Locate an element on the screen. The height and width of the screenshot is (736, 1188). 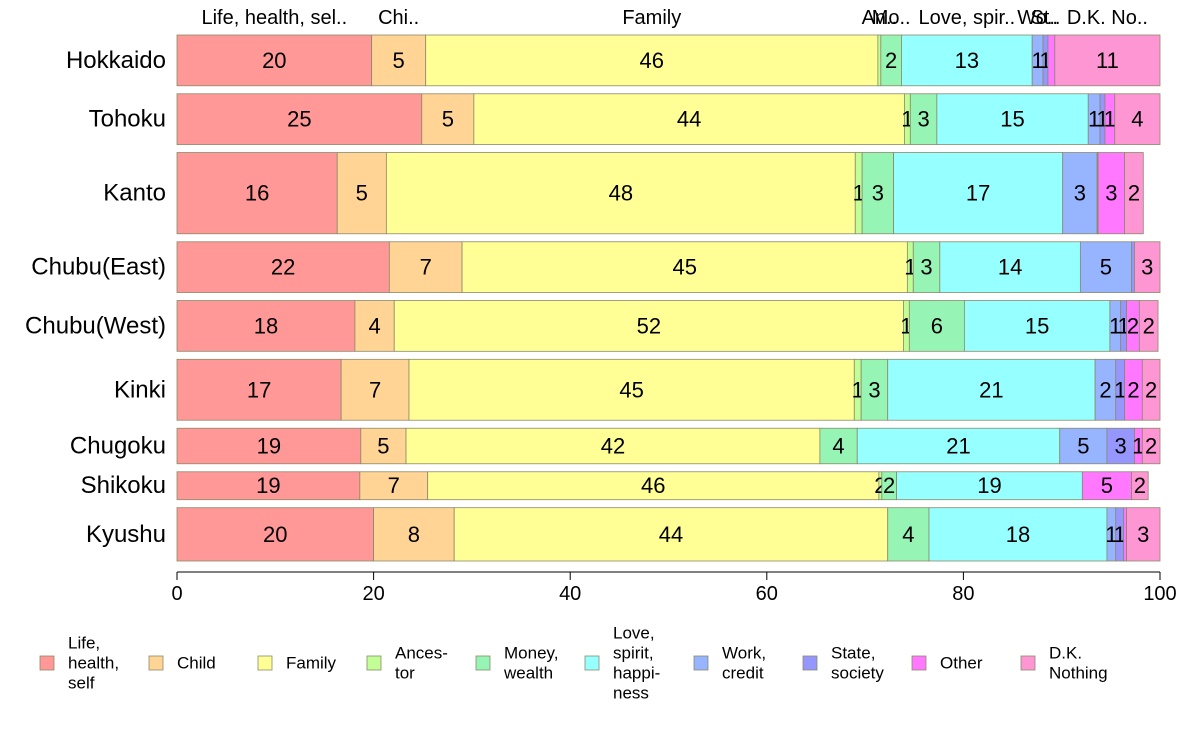
top-label: Chi.. is located at coordinates (398, 18).